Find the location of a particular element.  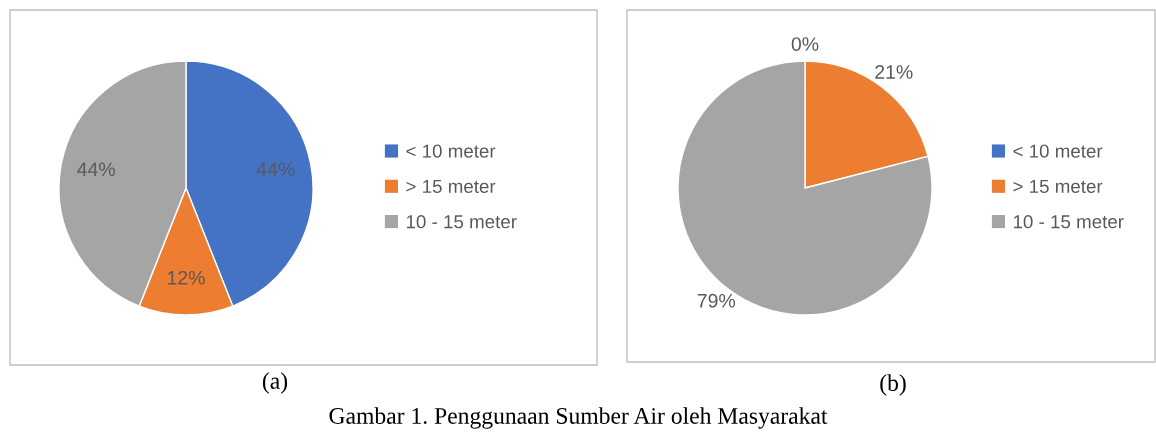

text: (b) is located at coordinates (893, 385).